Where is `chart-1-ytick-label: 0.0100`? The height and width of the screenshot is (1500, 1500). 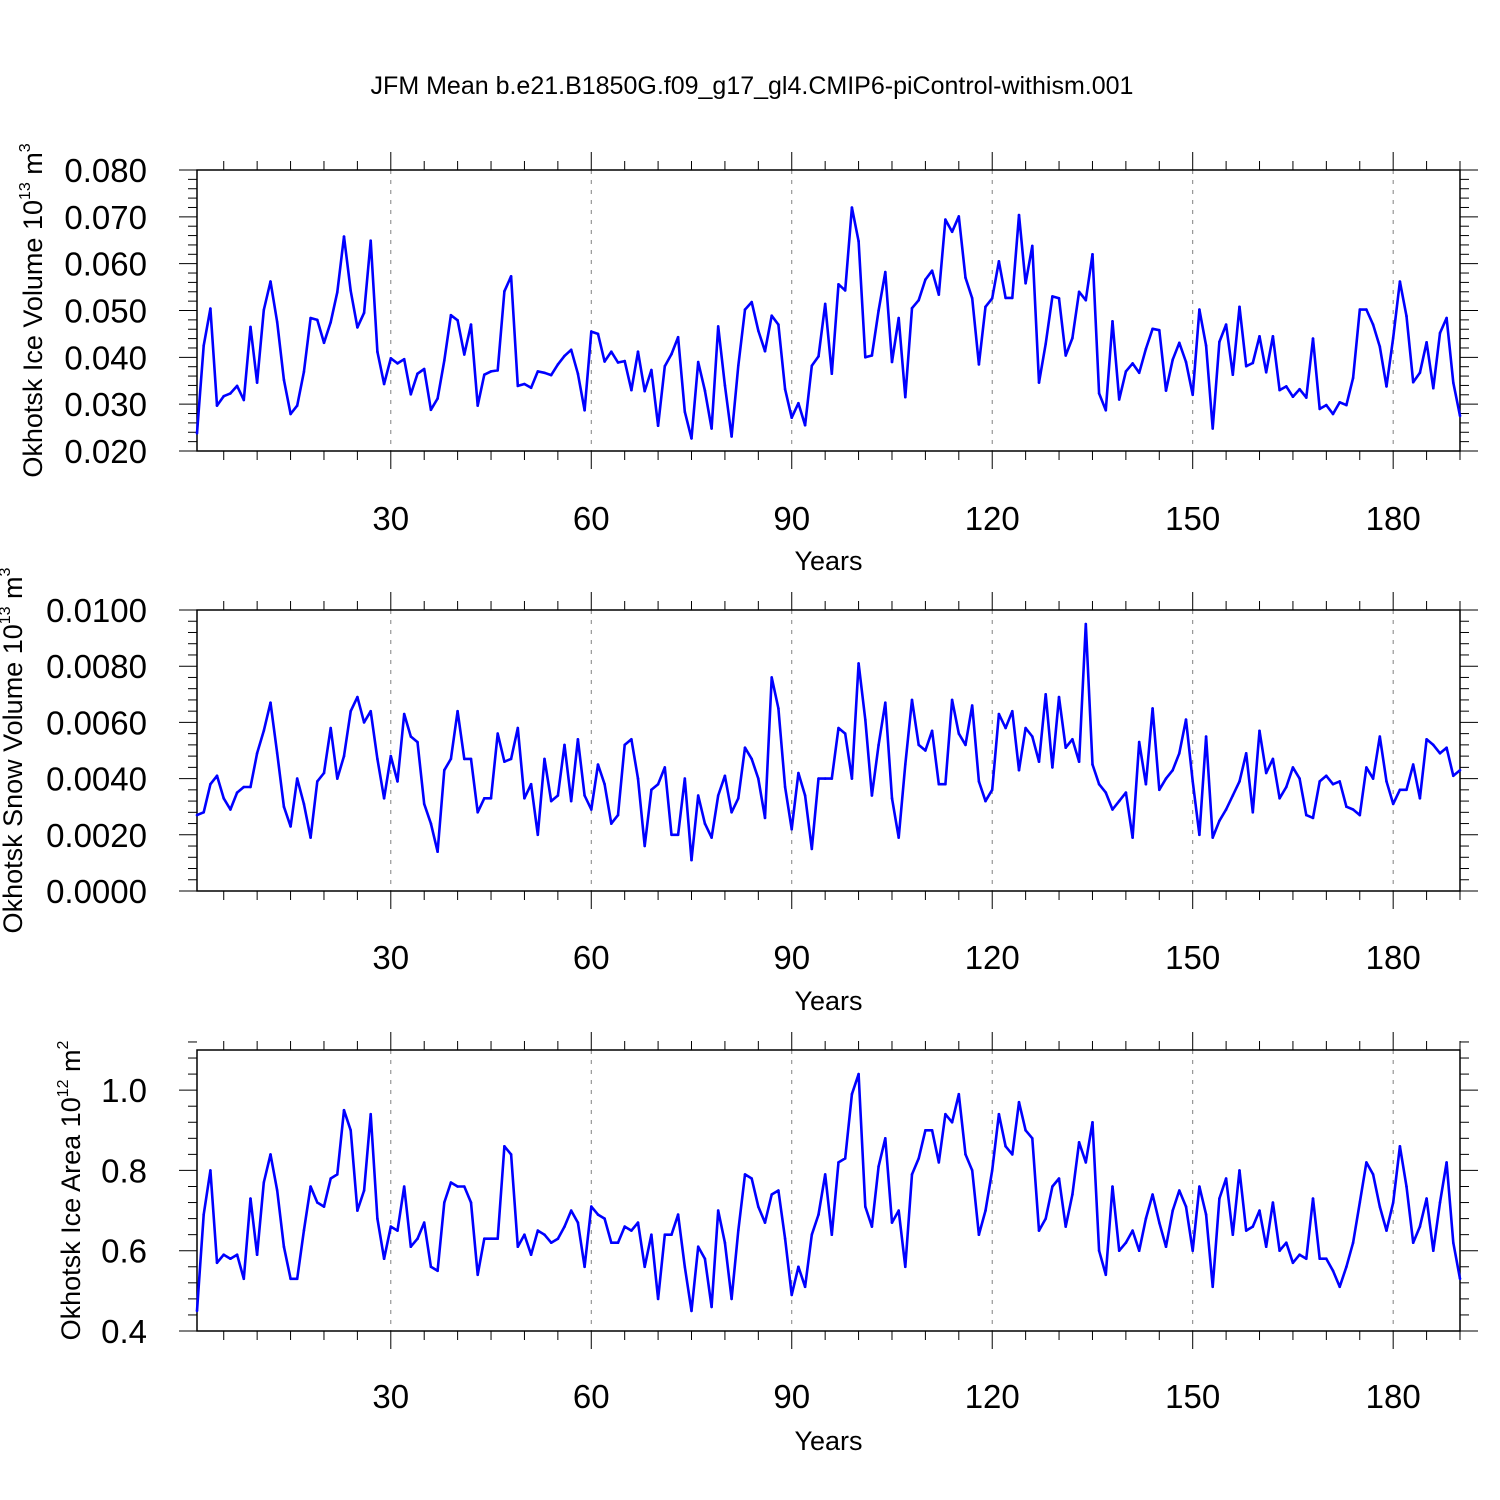
chart-1-ytick-label: 0.0100 is located at coordinates (96, 610).